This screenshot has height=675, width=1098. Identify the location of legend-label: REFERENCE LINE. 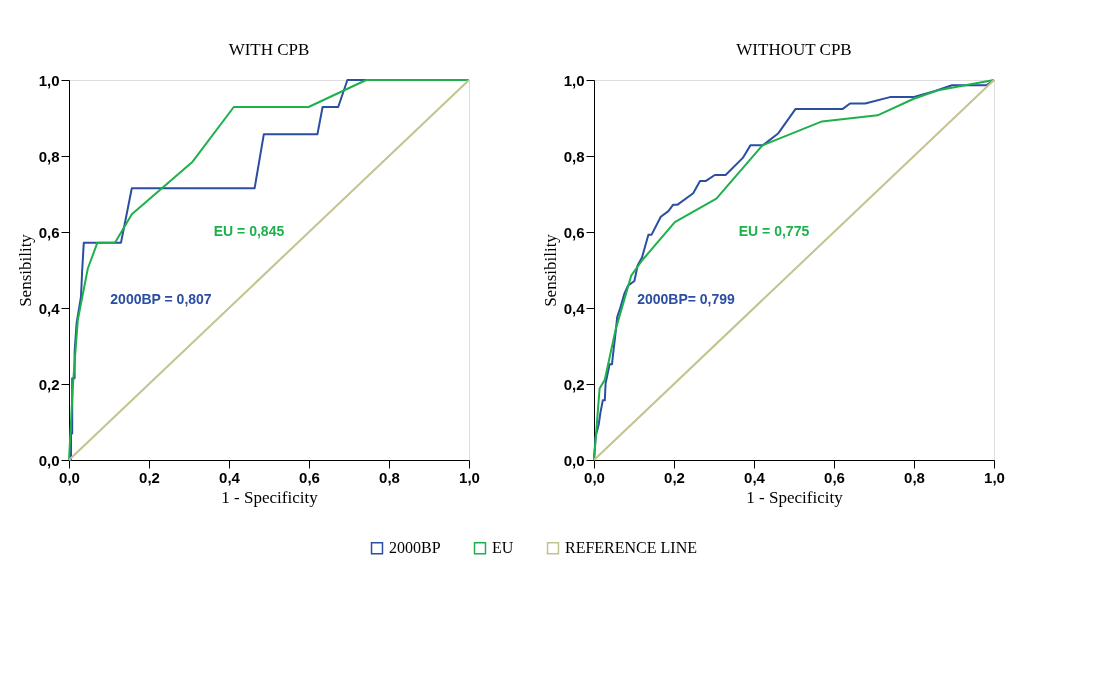
(631, 548).